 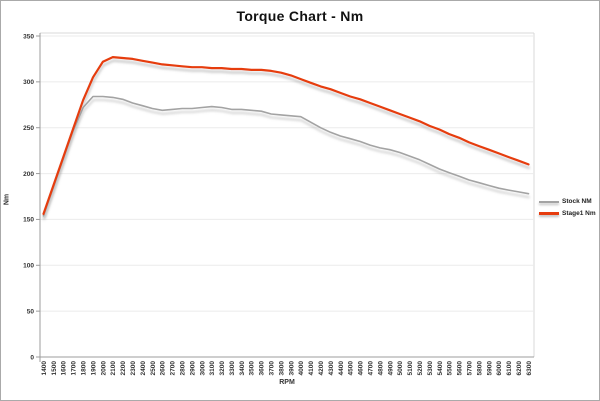 I want to click on x-tick-label: 3600, so click(x=262, y=368).